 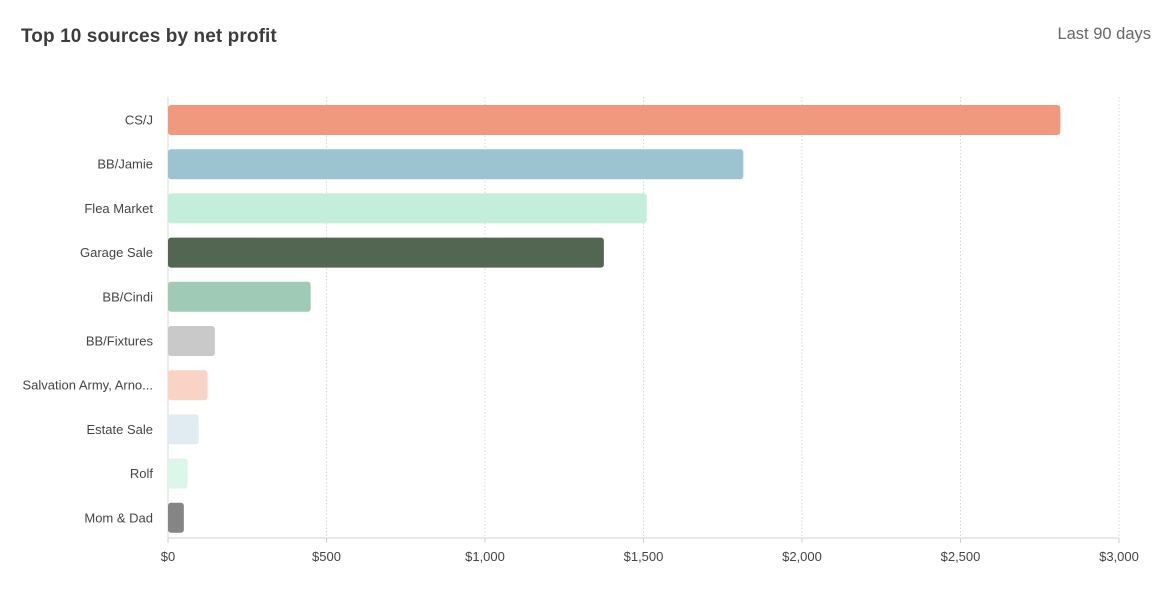 What do you see at coordinates (125, 164) in the screenshot?
I see `category-label: BB/Jamie` at bounding box center [125, 164].